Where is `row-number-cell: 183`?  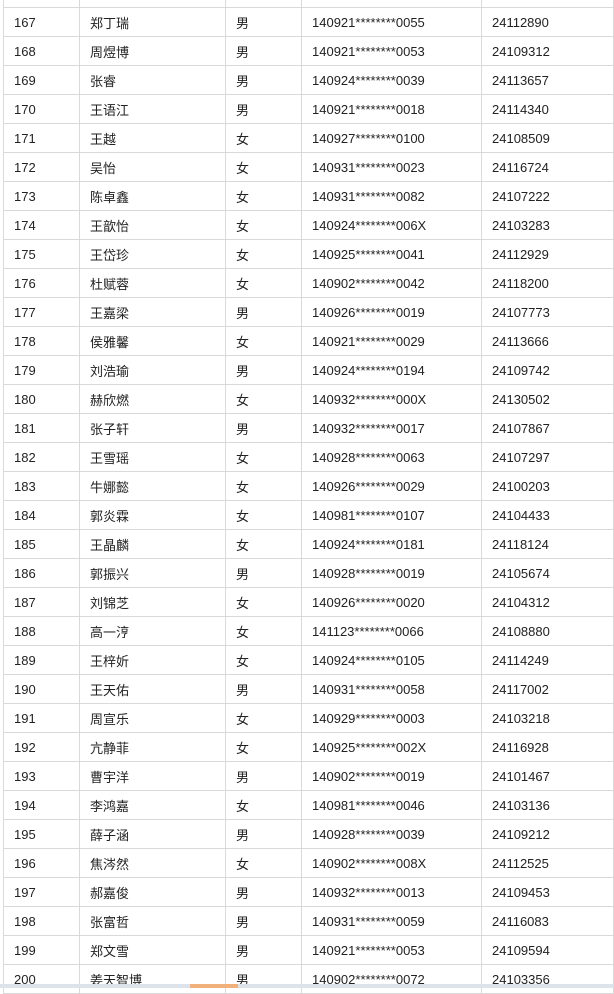
row-number-cell: 183 is located at coordinates (41, 486).